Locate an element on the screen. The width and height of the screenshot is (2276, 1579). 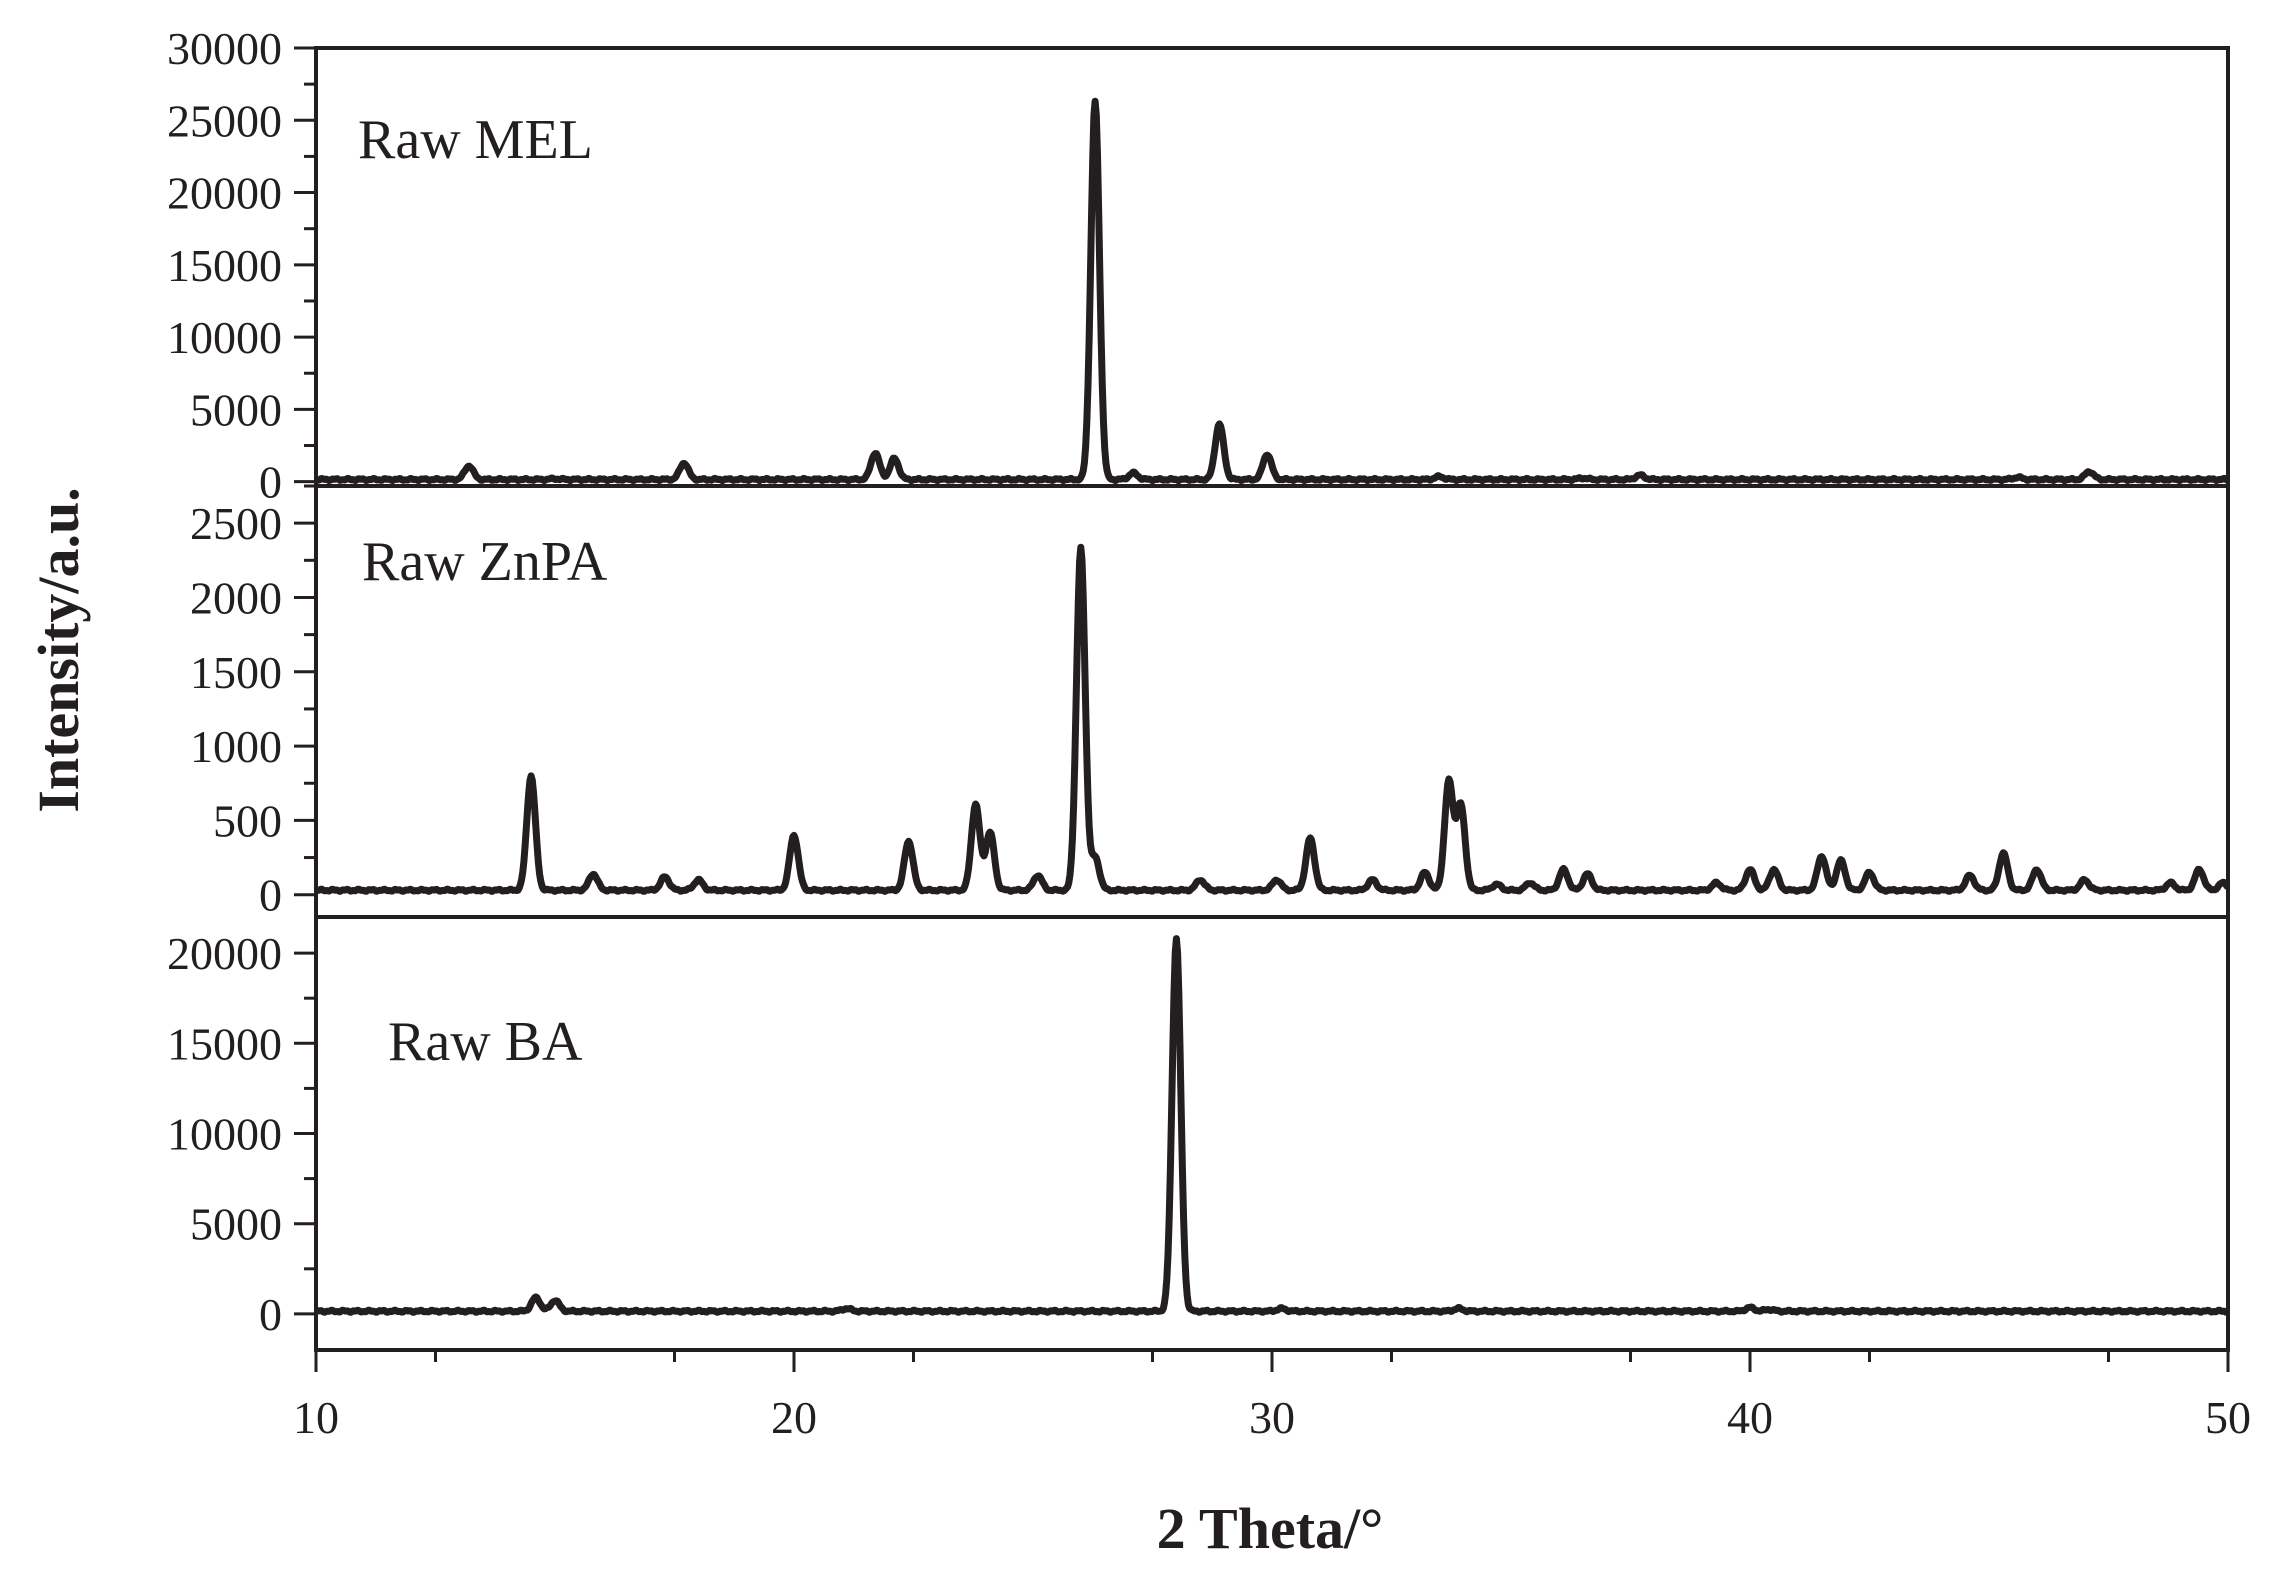
panel-label: Raw BA is located at coordinates (485, 1042).